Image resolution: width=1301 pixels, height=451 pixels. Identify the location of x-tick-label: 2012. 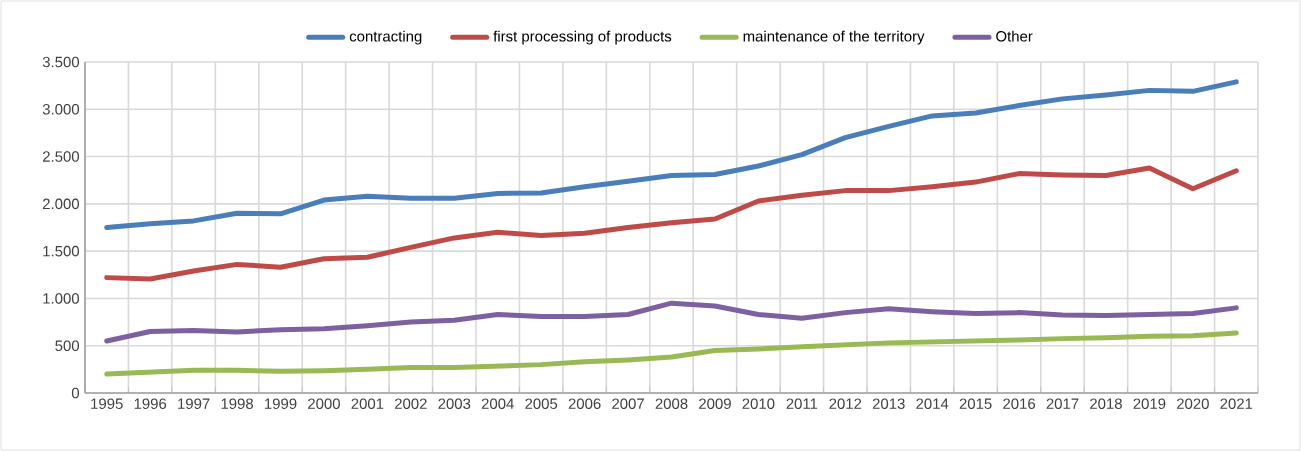
(845, 403).